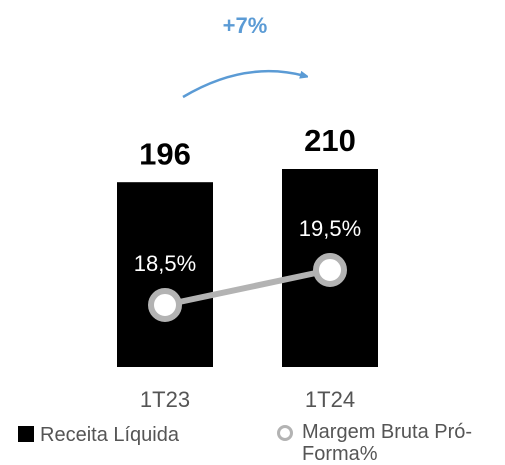 The height and width of the screenshot is (465, 505). What do you see at coordinates (243, 84) in the screenshot?
I see `growth-arrow` at bounding box center [243, 84].